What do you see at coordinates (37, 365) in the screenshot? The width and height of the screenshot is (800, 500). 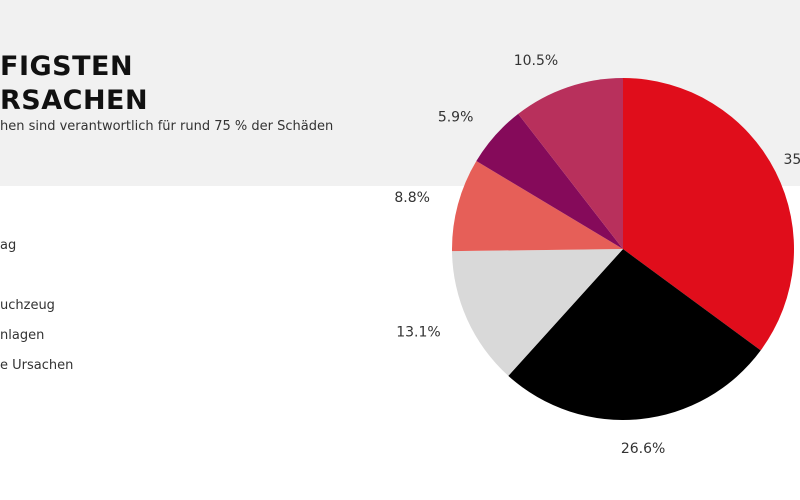 I see `legend-item: e Ursachen` at bounding box center [37, 365].